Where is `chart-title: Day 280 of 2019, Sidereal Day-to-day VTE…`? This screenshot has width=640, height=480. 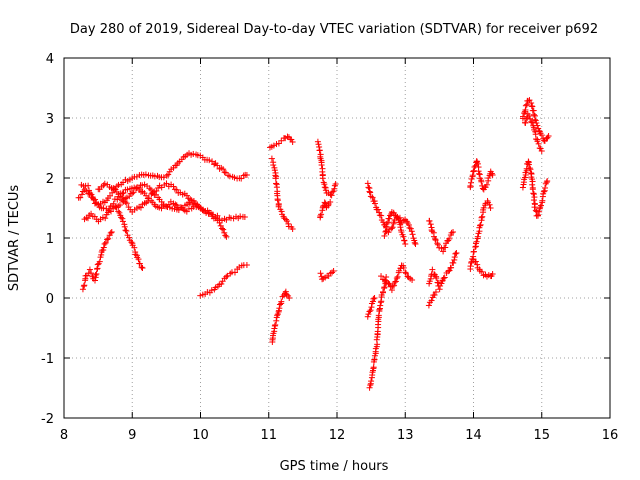 chart-title: Day 280 of 2019, Sidereal Day-to-day VTE… is located at coordinates (334, 29).